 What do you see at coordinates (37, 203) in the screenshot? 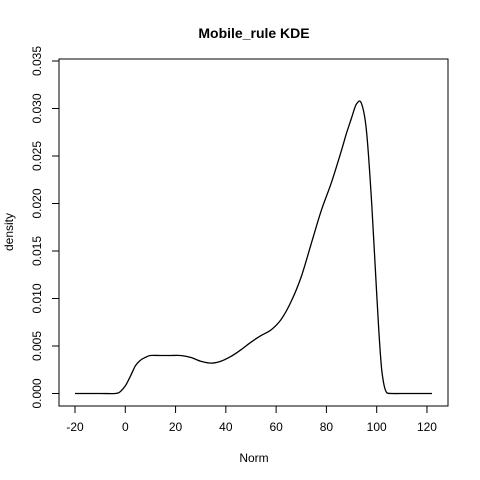
I see `y-tick-label: 0.020` at bounding box center [37, 203].